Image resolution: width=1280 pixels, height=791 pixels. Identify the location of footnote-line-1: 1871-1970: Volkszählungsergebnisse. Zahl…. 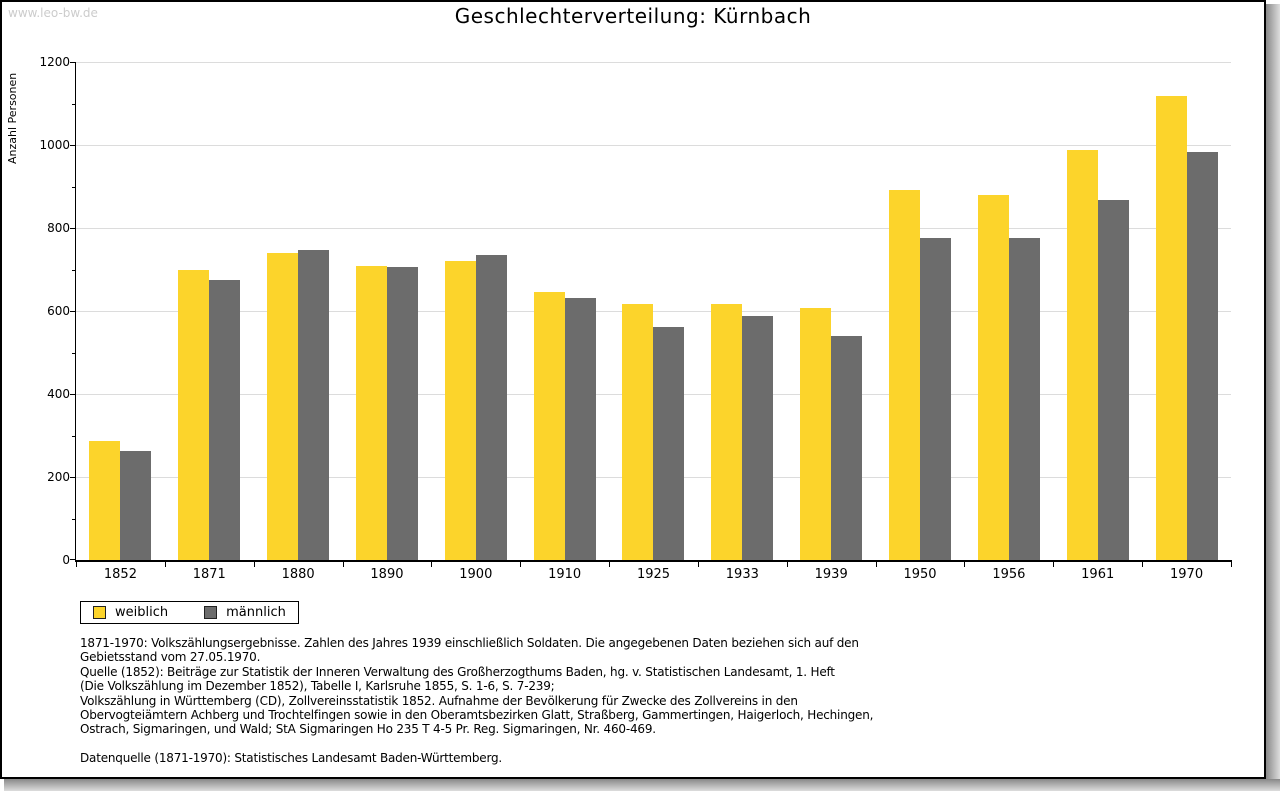
(469, 643).